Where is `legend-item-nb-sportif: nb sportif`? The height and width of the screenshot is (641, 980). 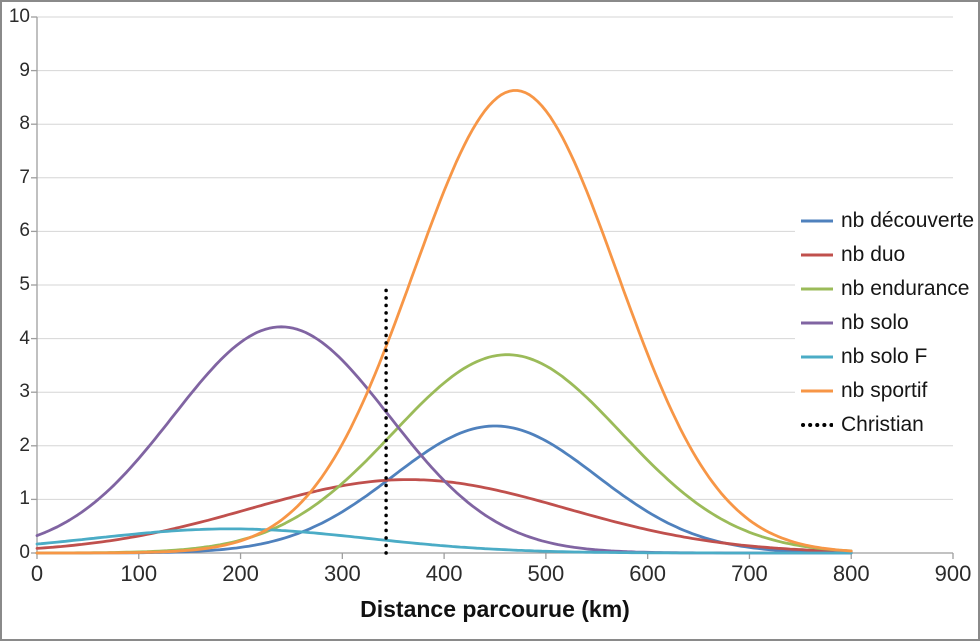 legend-item-nb-sportif: nb sportif is located at coordinates (887, 391).